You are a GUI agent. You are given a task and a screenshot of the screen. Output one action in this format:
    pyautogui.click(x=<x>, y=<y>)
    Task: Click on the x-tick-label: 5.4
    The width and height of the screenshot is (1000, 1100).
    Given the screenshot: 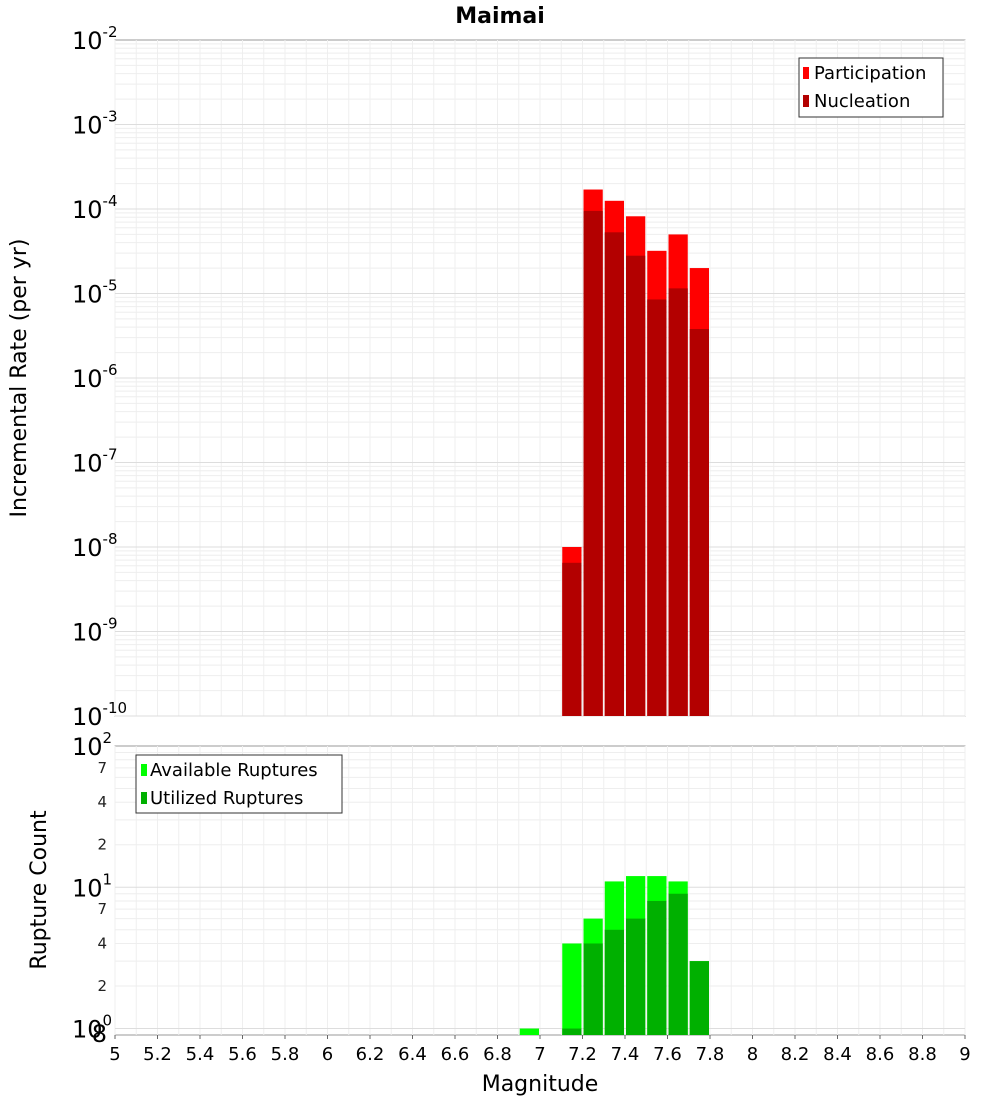 What is the action you would take?
    pyautogui.click(x=200, y=1054)
    